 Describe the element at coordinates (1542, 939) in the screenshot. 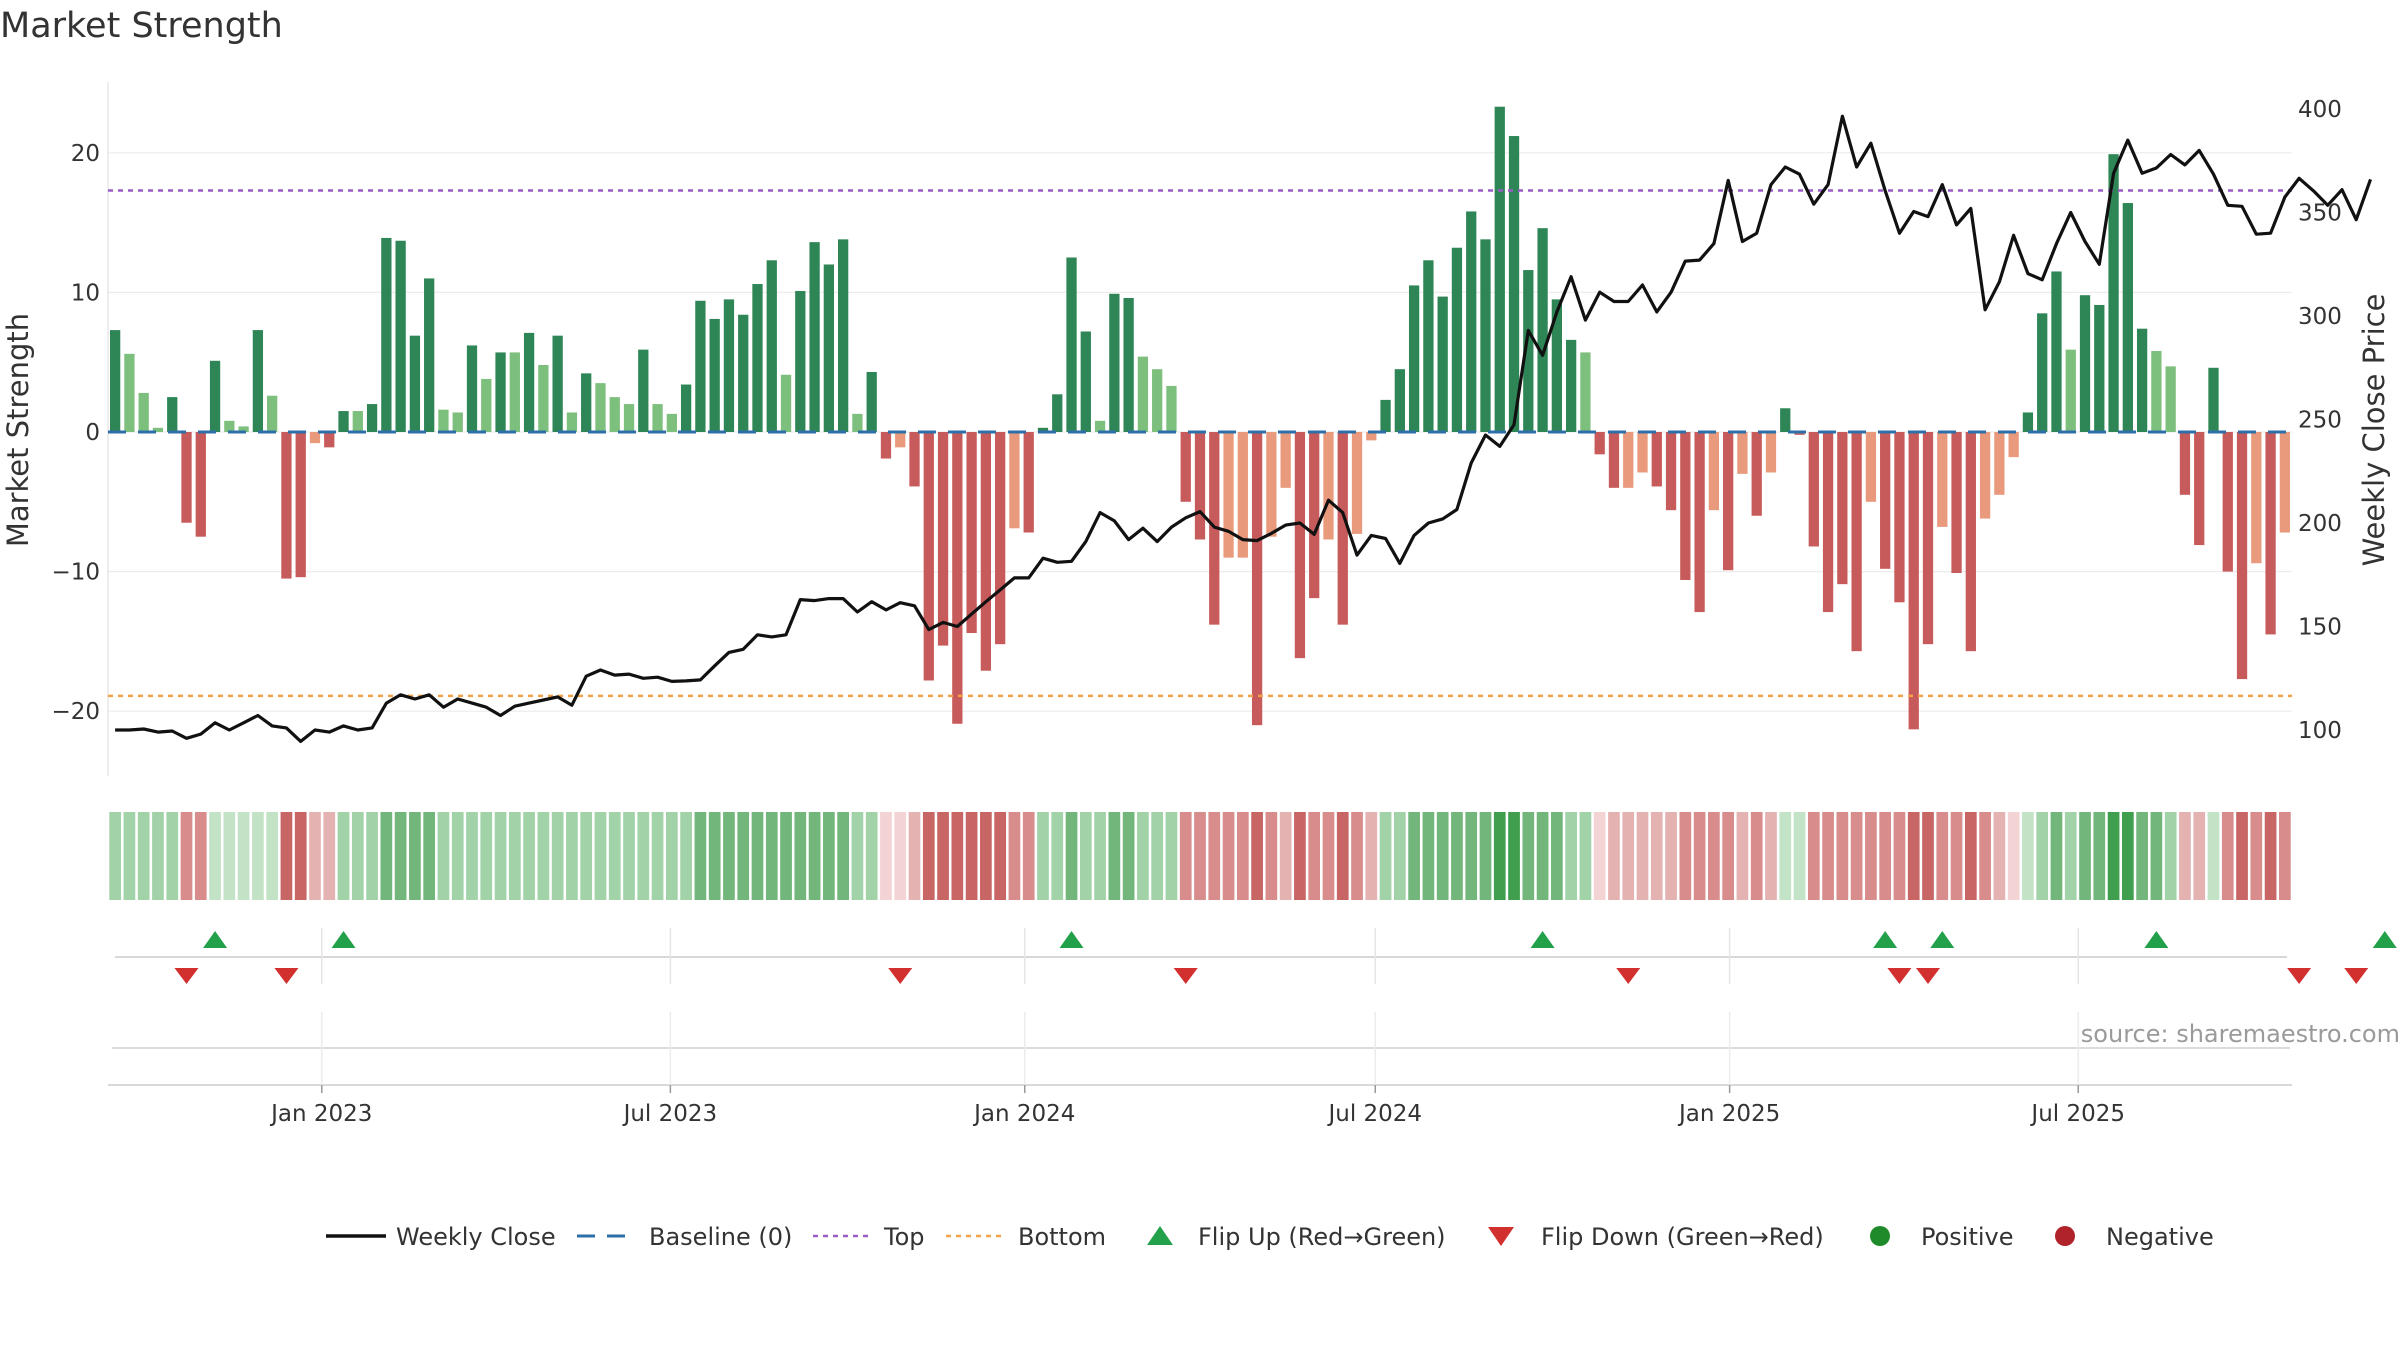

I see `flip-up-marker` at that location.